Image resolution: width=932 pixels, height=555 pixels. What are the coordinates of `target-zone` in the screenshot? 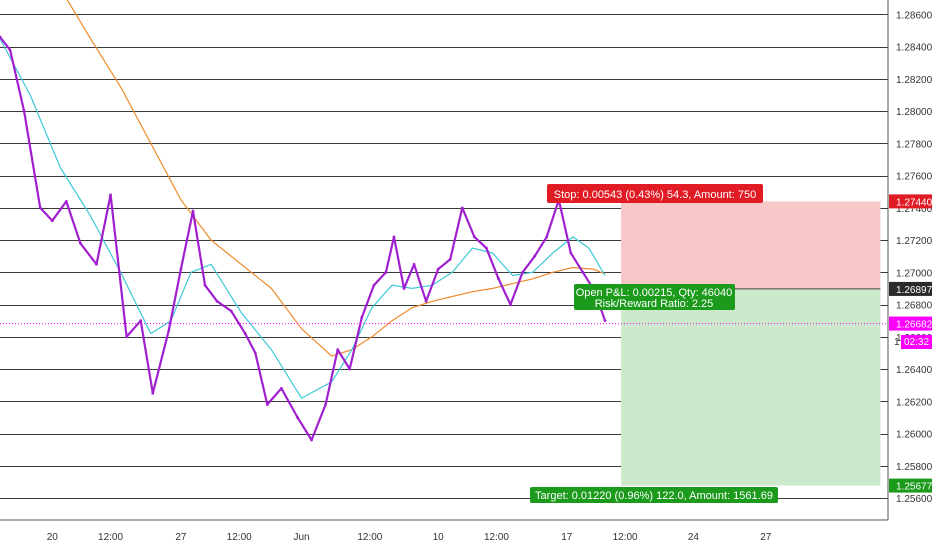 It's located at (751, 387).